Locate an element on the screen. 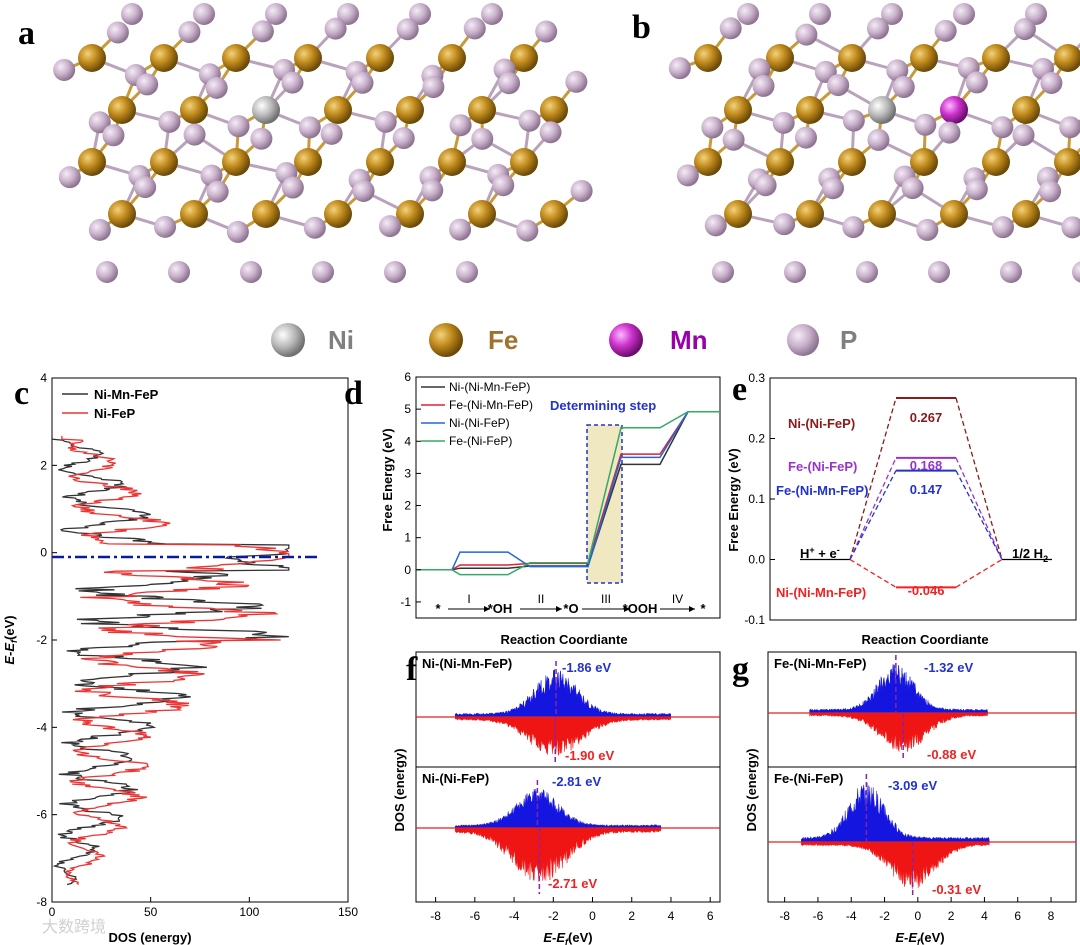 Image resolution: width=1080 pixels, height=945 pixels. chart-f-xlabel-main: E-E is located at coordinates (554, 937).